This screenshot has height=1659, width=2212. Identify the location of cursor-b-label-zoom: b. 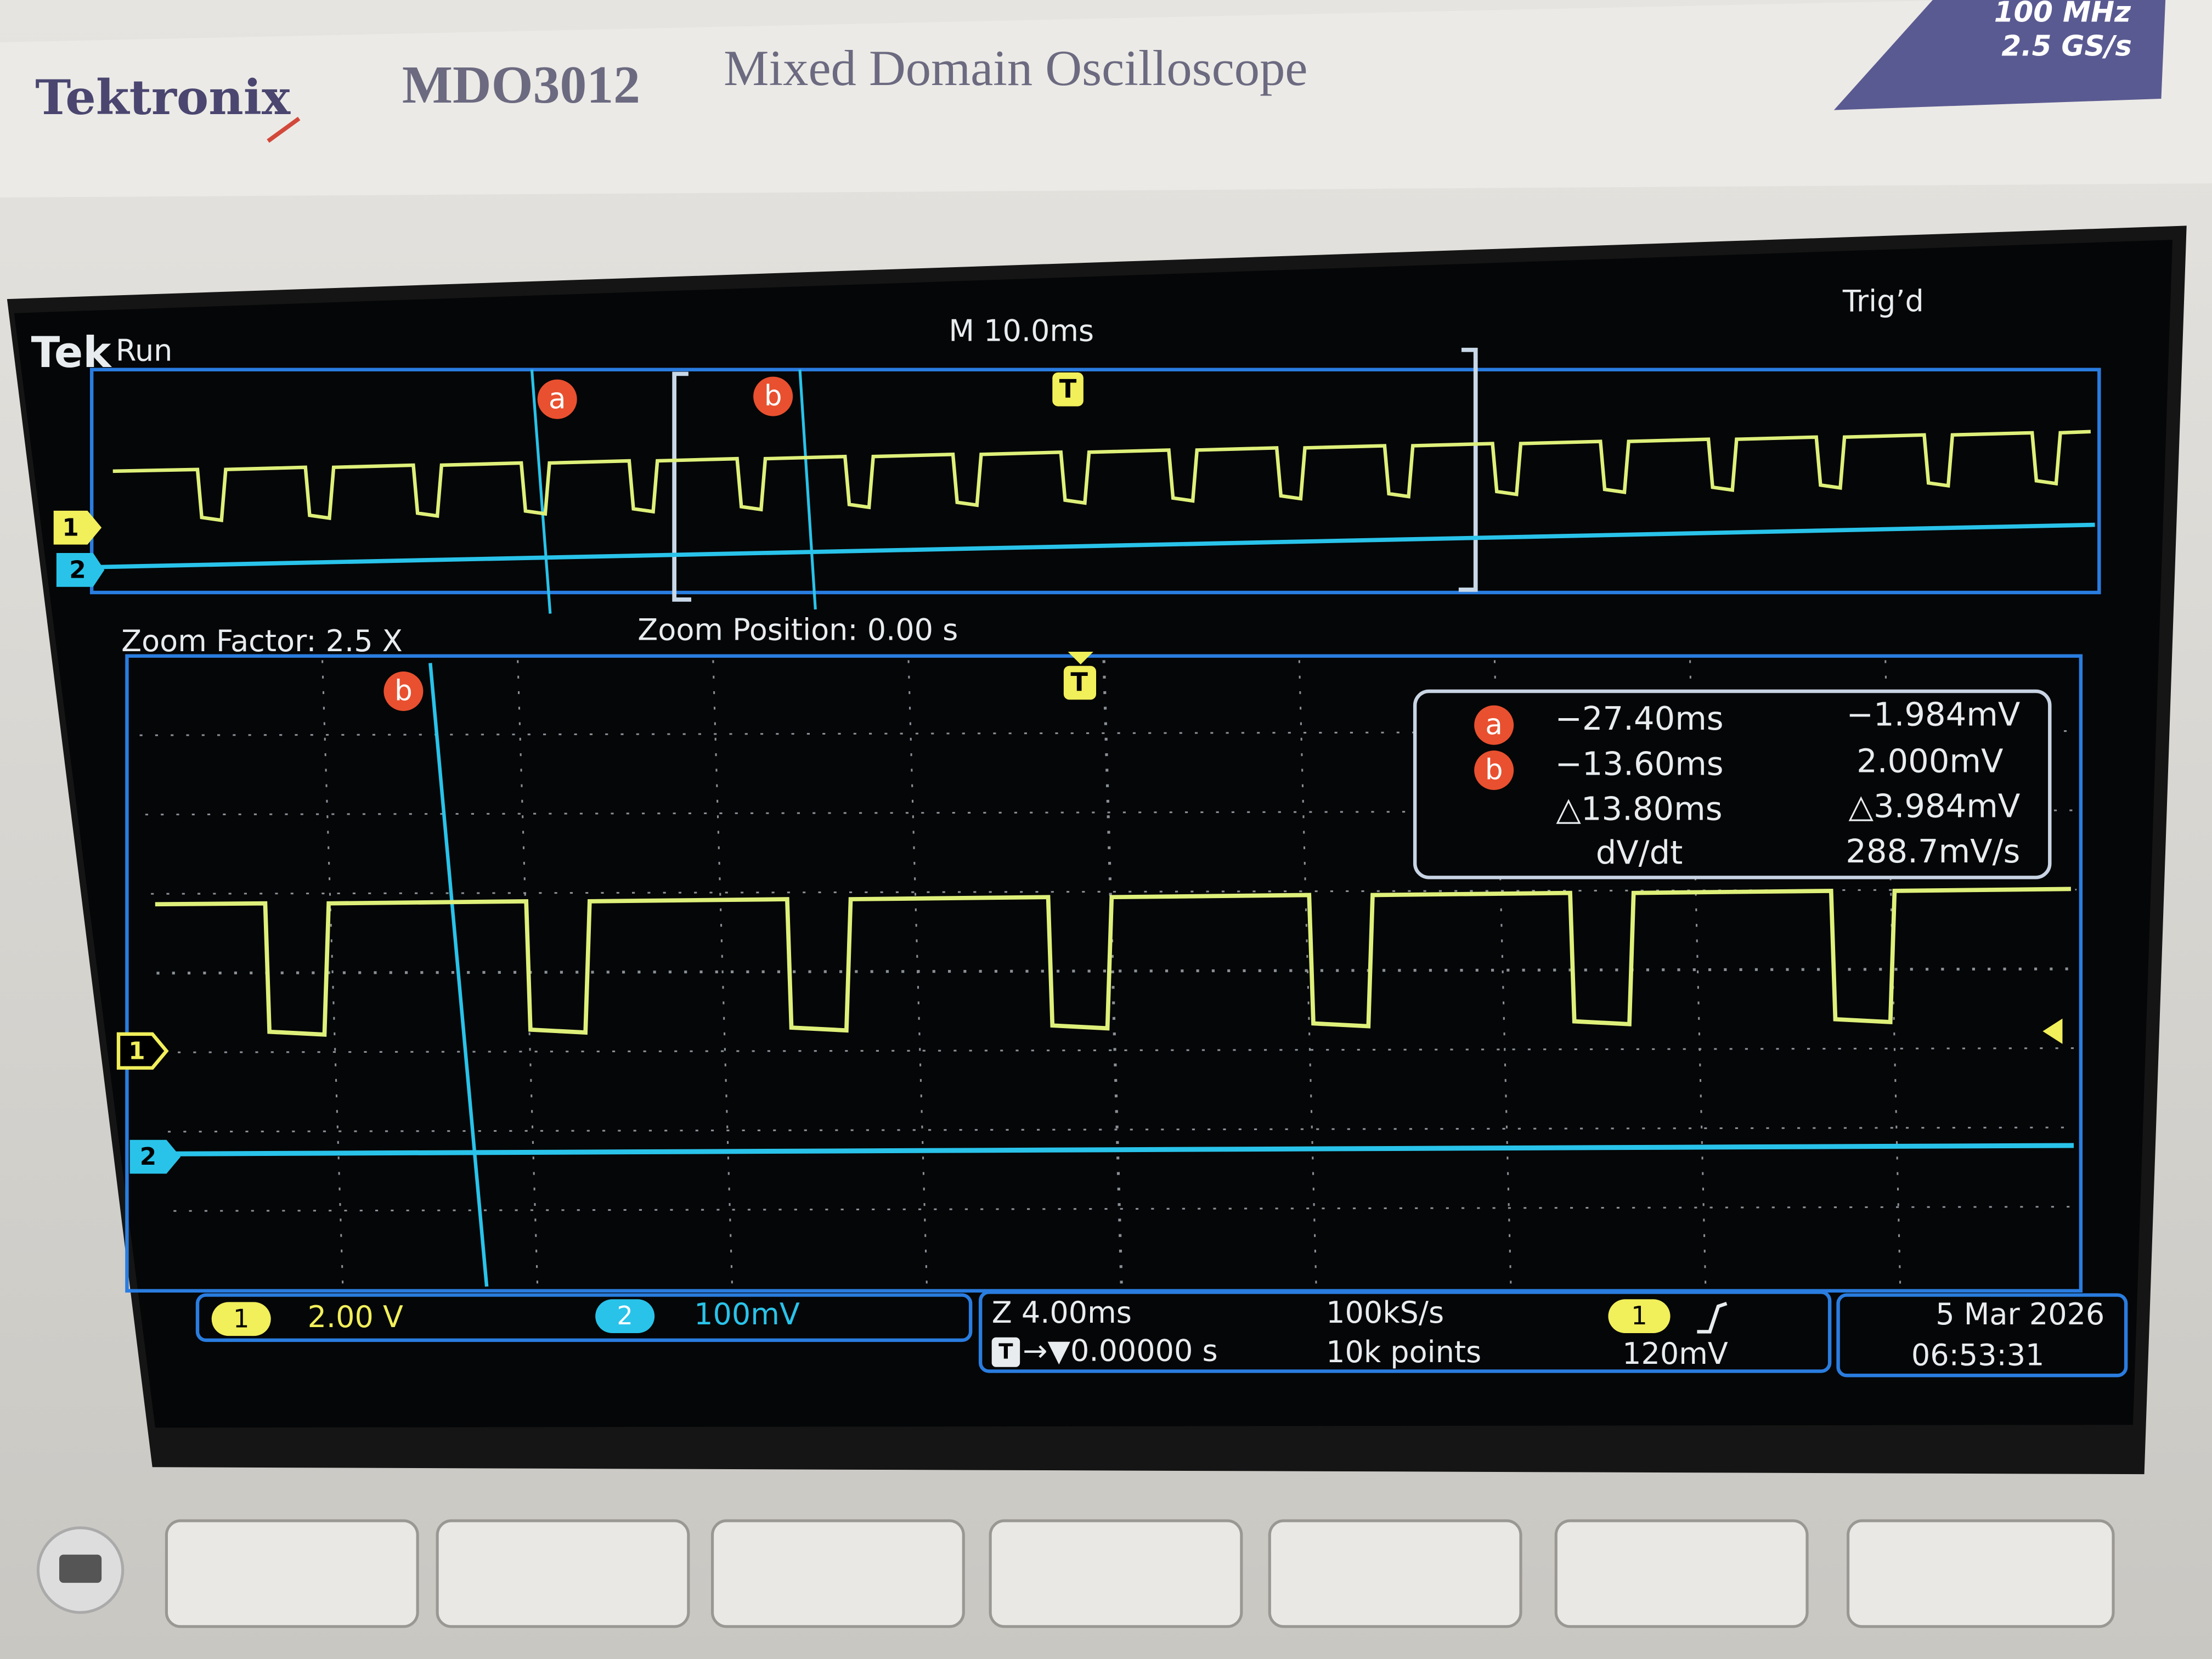
(404, 691).